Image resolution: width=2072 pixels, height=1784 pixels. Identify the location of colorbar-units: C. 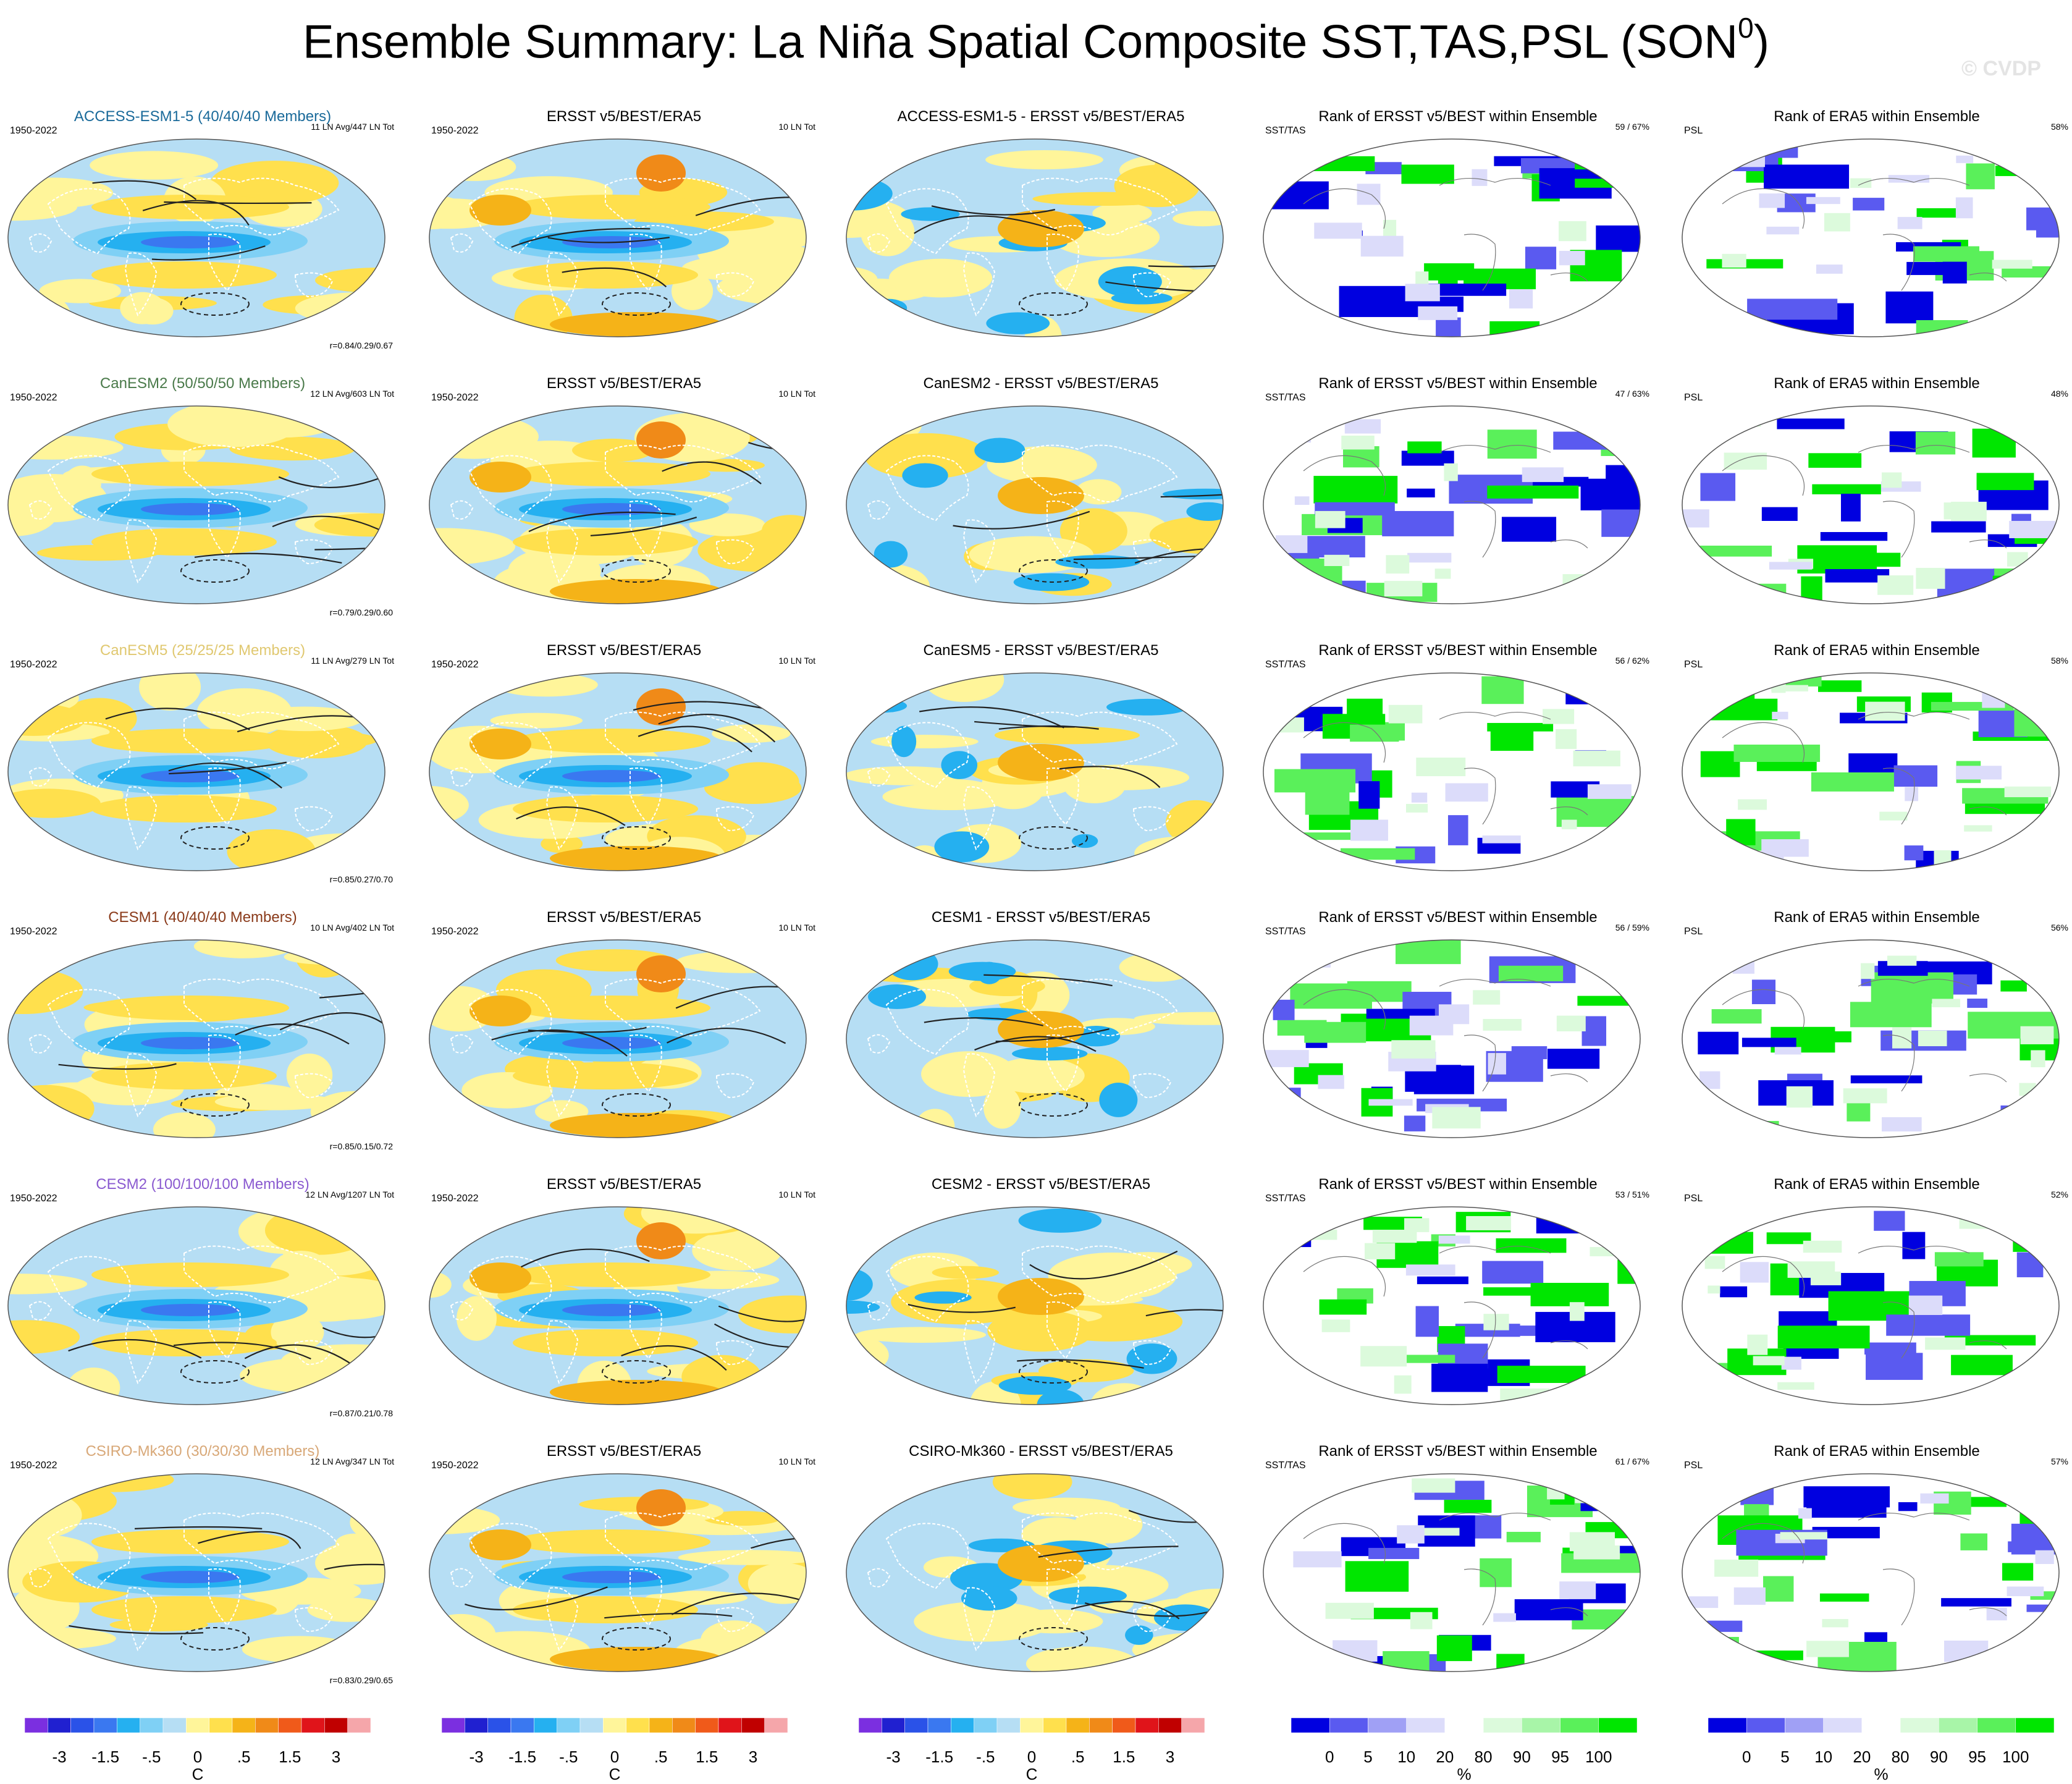
(198, 1774).